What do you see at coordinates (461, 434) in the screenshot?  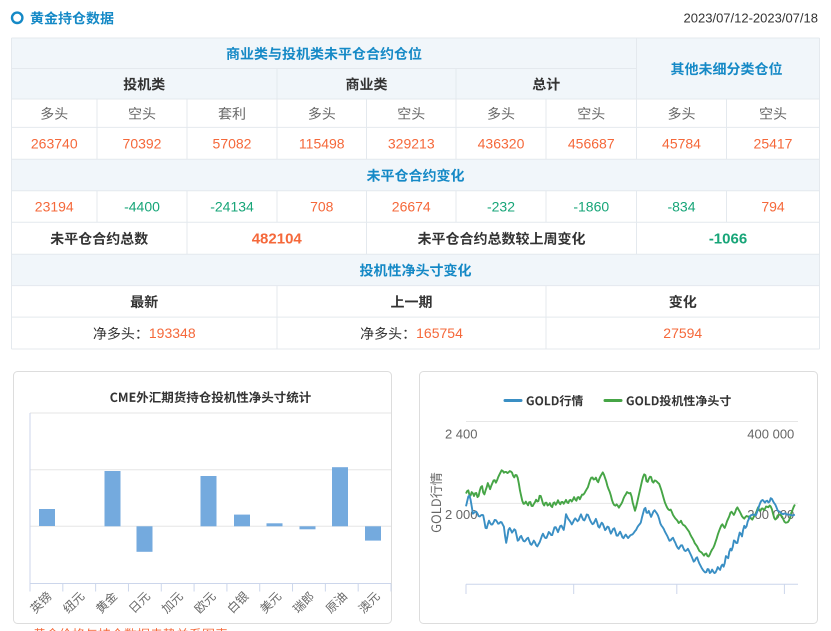 I see `svg-text: 2 400` at bounding box center [461, 434].